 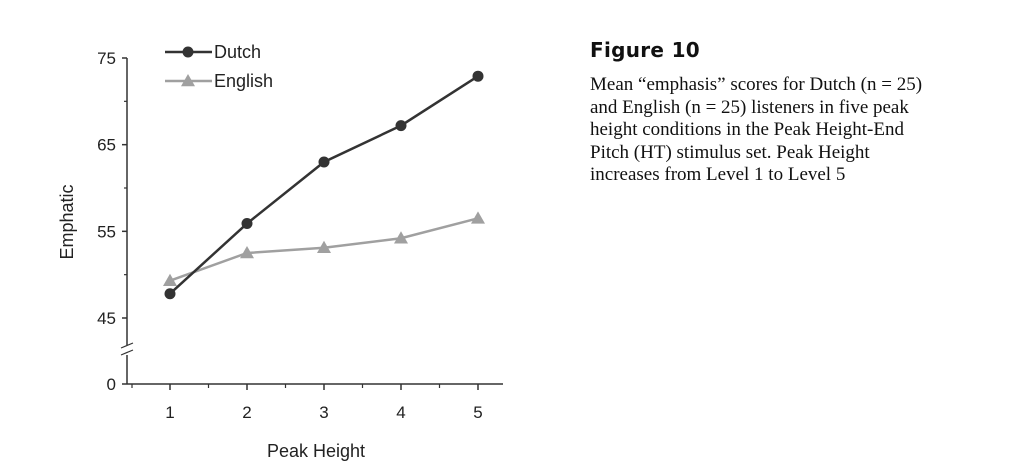 What do you see at coordinates (169, 412) in the screenshot?
I see `x-tick-label: 1` at bounding box center [169, 412].